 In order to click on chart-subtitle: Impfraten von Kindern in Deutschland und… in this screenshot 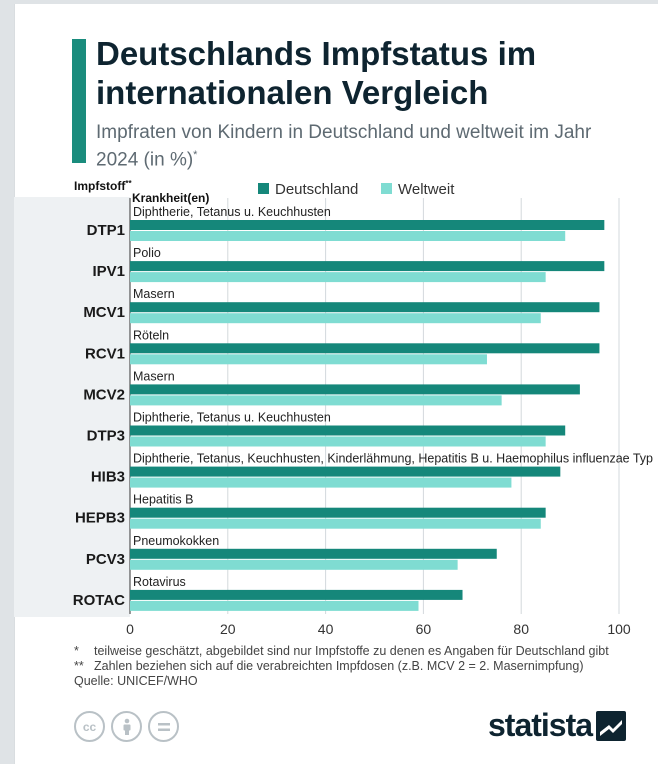, I will do `click(366, 146)`.